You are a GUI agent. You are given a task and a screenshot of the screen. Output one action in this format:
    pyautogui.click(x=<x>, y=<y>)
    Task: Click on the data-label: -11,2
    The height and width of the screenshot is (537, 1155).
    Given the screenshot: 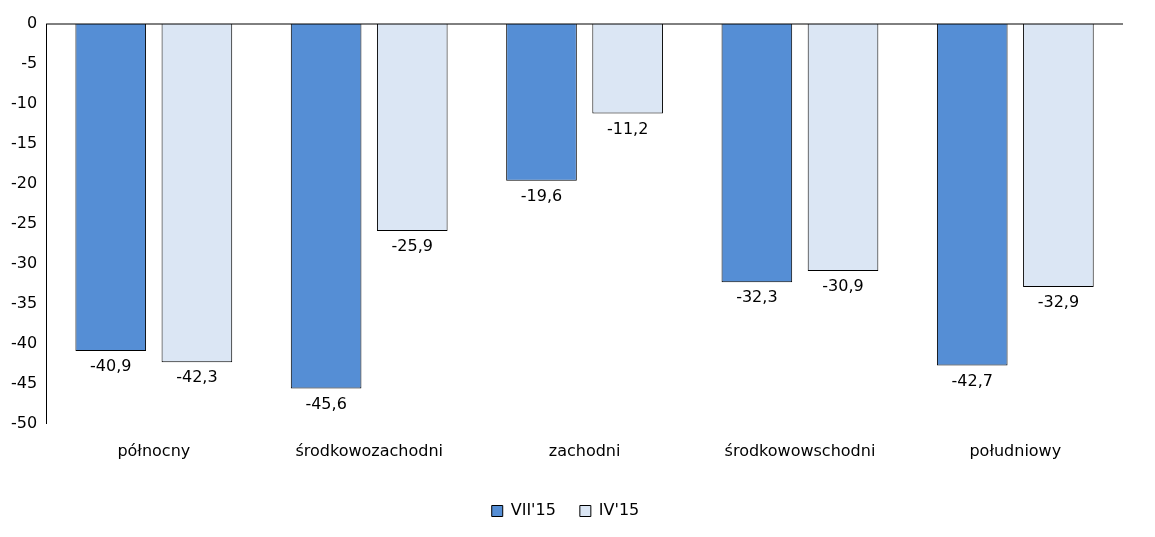 What is the action you would take?
    pyautogui.click(x=627, y=128)
    